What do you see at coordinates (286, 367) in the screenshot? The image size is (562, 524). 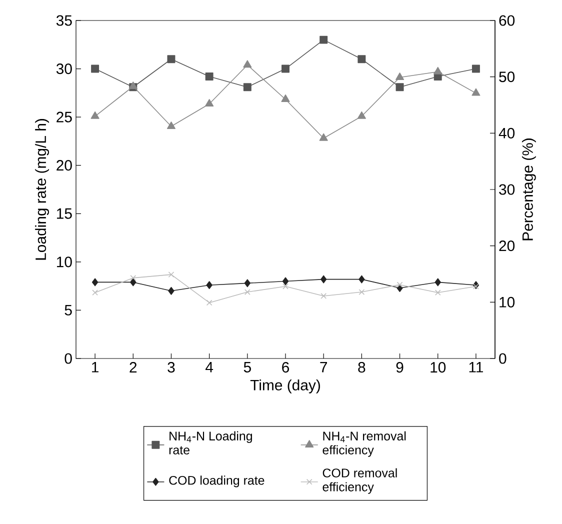 I see `x-tick-label: 6` at bounding box center [286, 367].